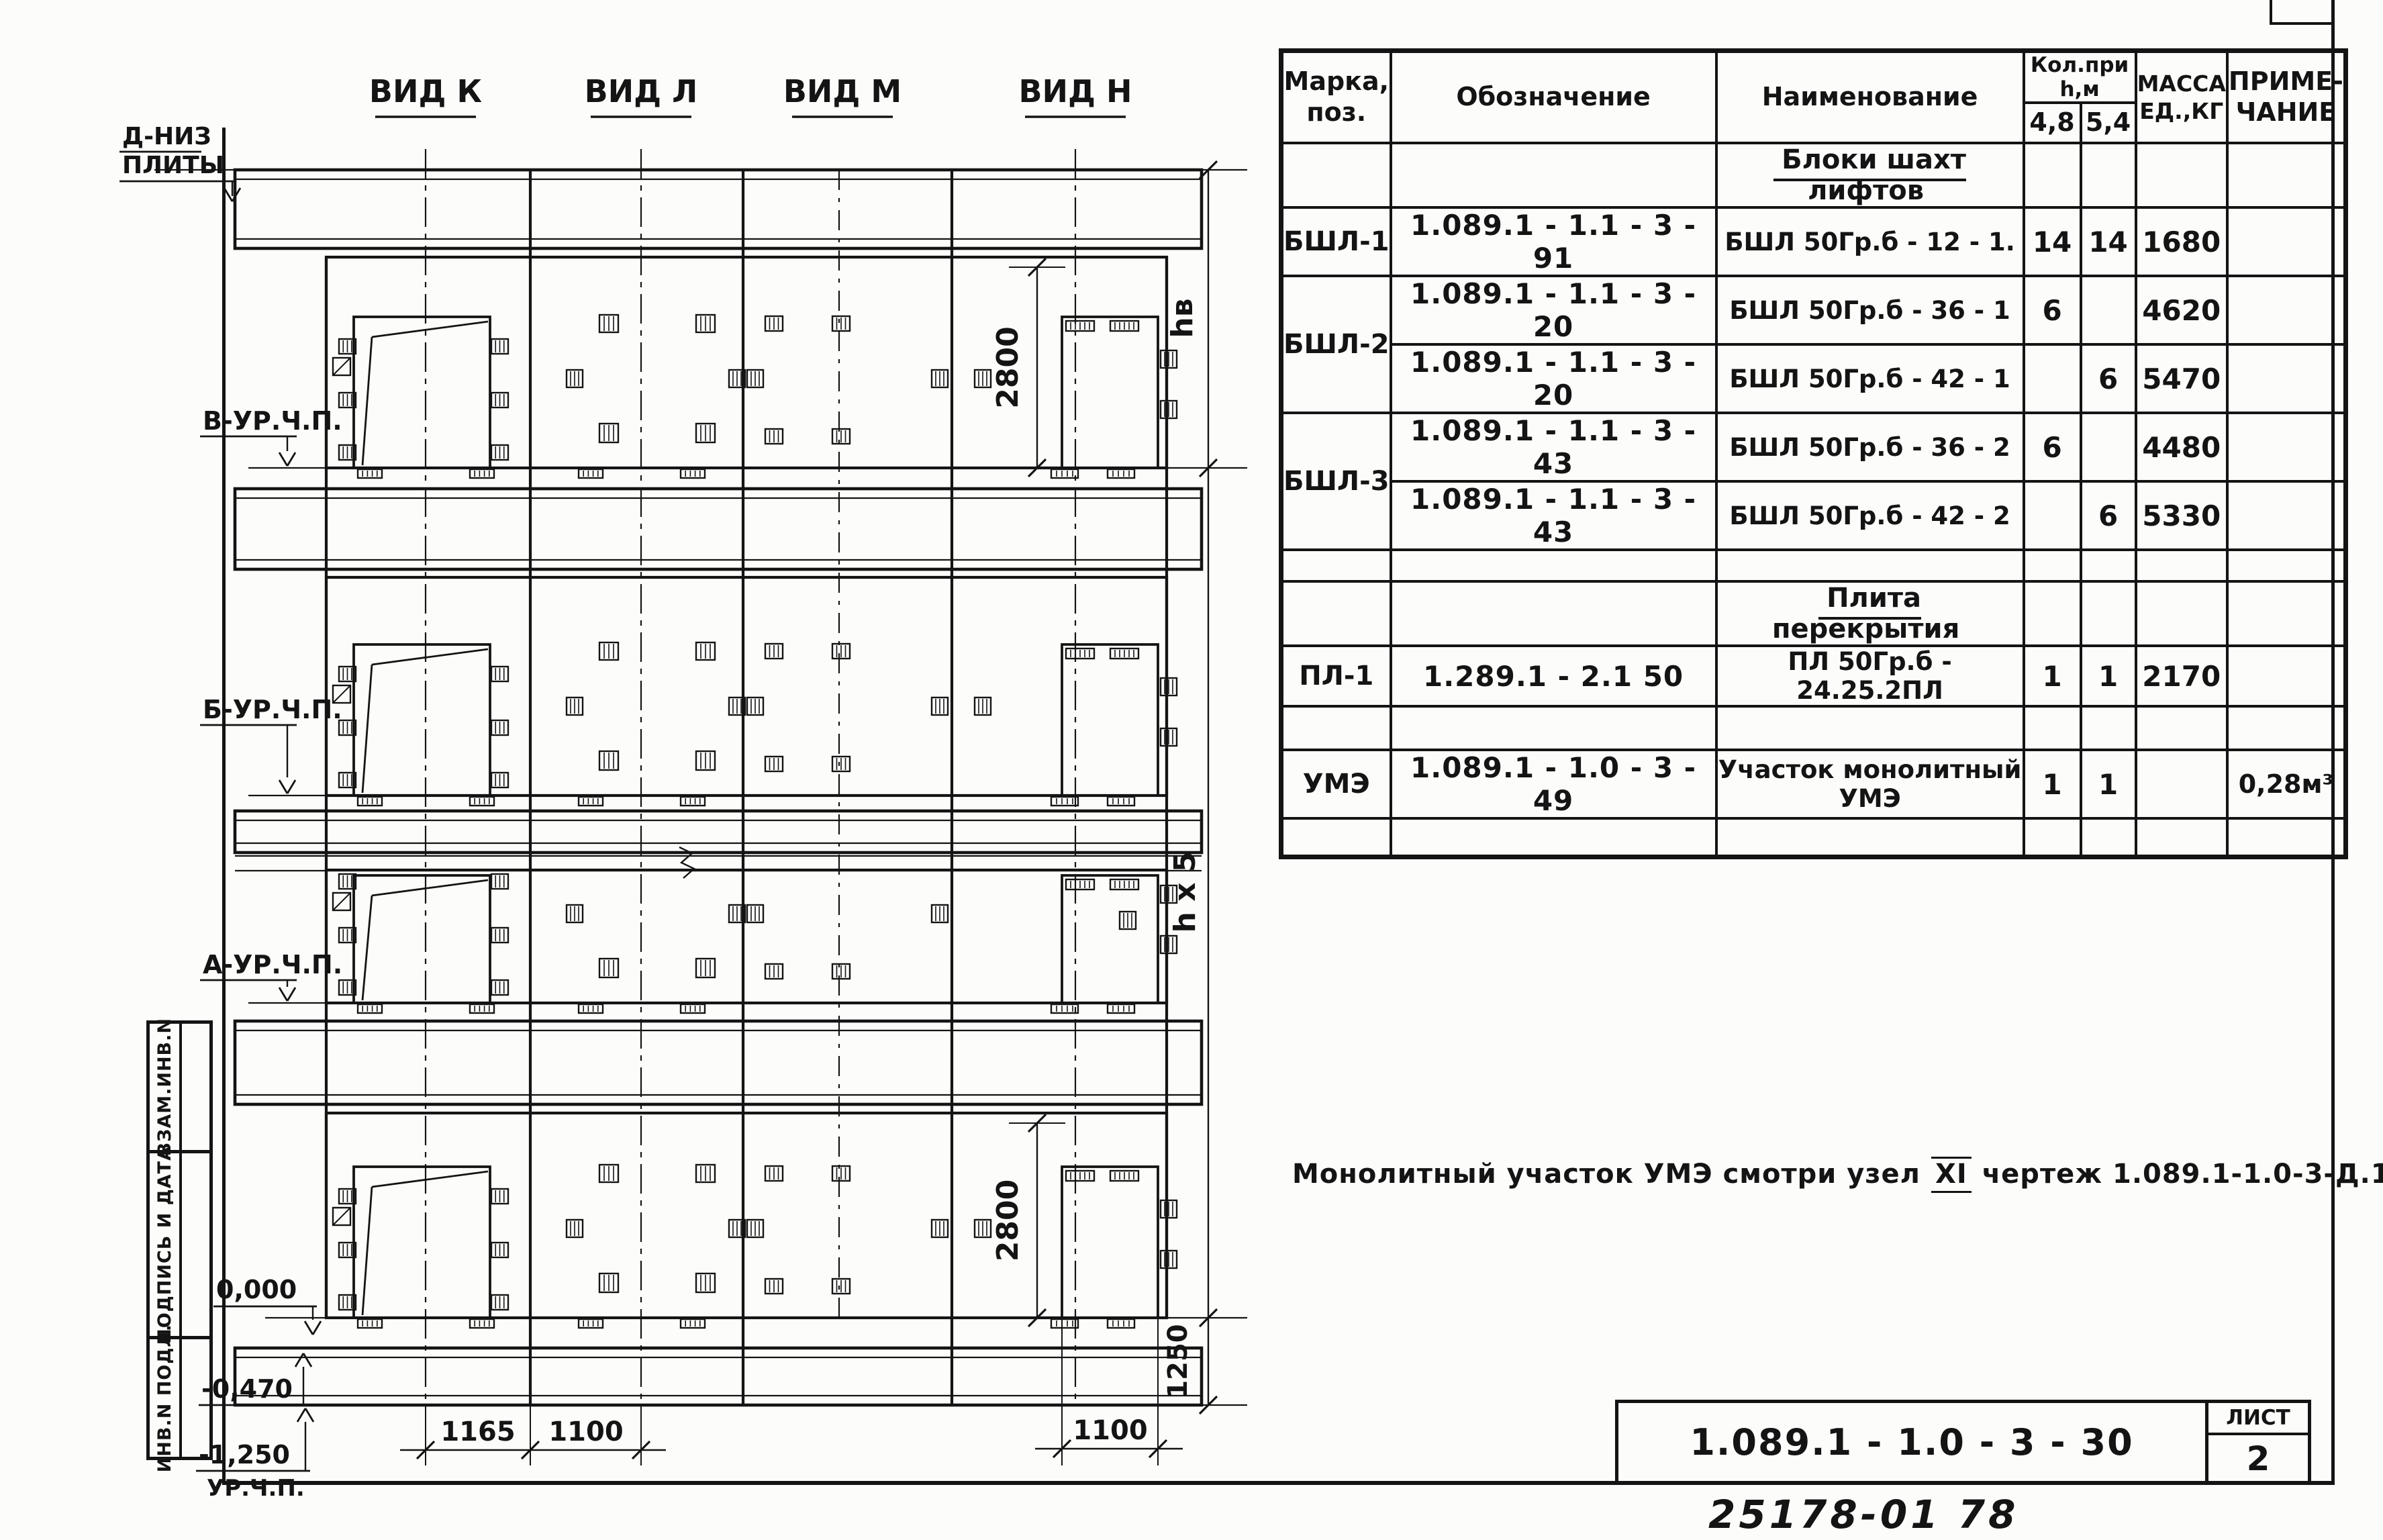  Describe the element at coordinates (1553, 676) in the screenshot. I see `cell-oboznachenie: 1.289.1 - 2.1 50` at that location.